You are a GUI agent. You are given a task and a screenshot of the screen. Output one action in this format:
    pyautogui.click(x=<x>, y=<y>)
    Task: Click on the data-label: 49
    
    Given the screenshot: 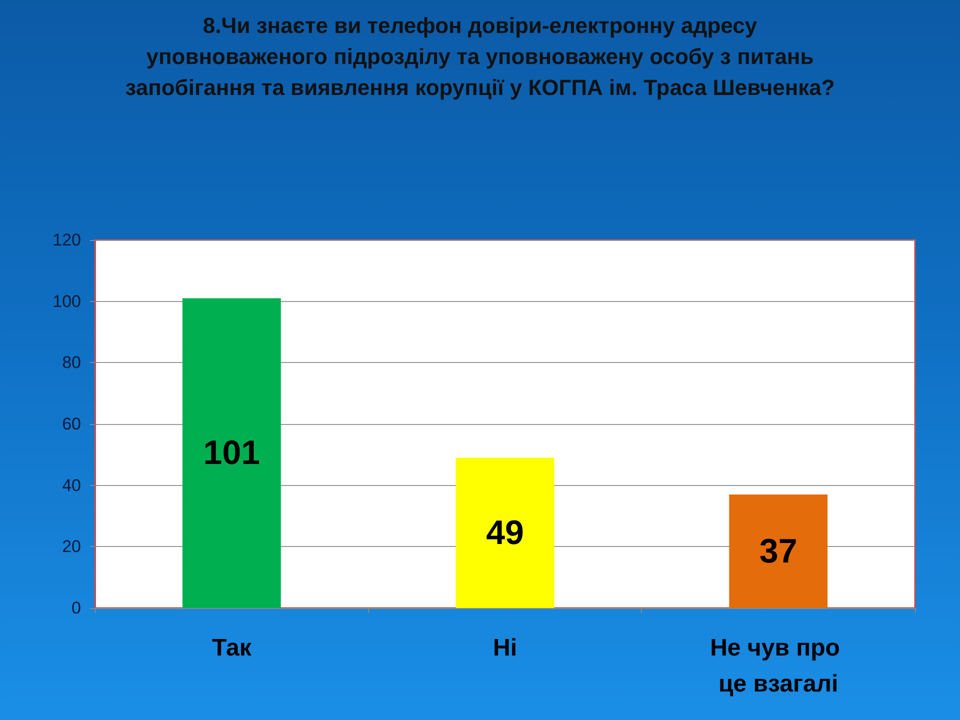 What is the action you would take?
    pyautogui.click(x=505, y=533)
    